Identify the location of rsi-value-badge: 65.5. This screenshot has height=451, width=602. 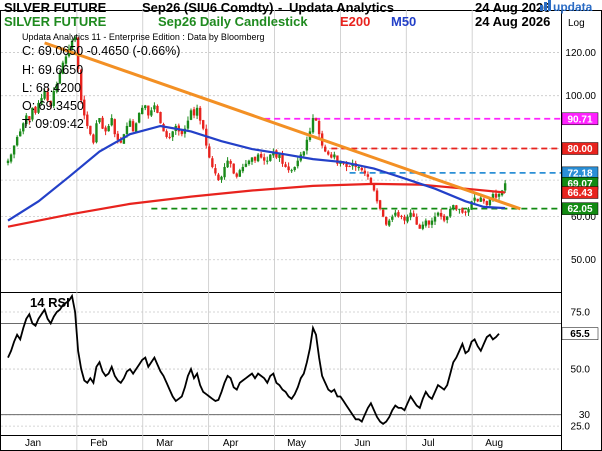
(580, 334).